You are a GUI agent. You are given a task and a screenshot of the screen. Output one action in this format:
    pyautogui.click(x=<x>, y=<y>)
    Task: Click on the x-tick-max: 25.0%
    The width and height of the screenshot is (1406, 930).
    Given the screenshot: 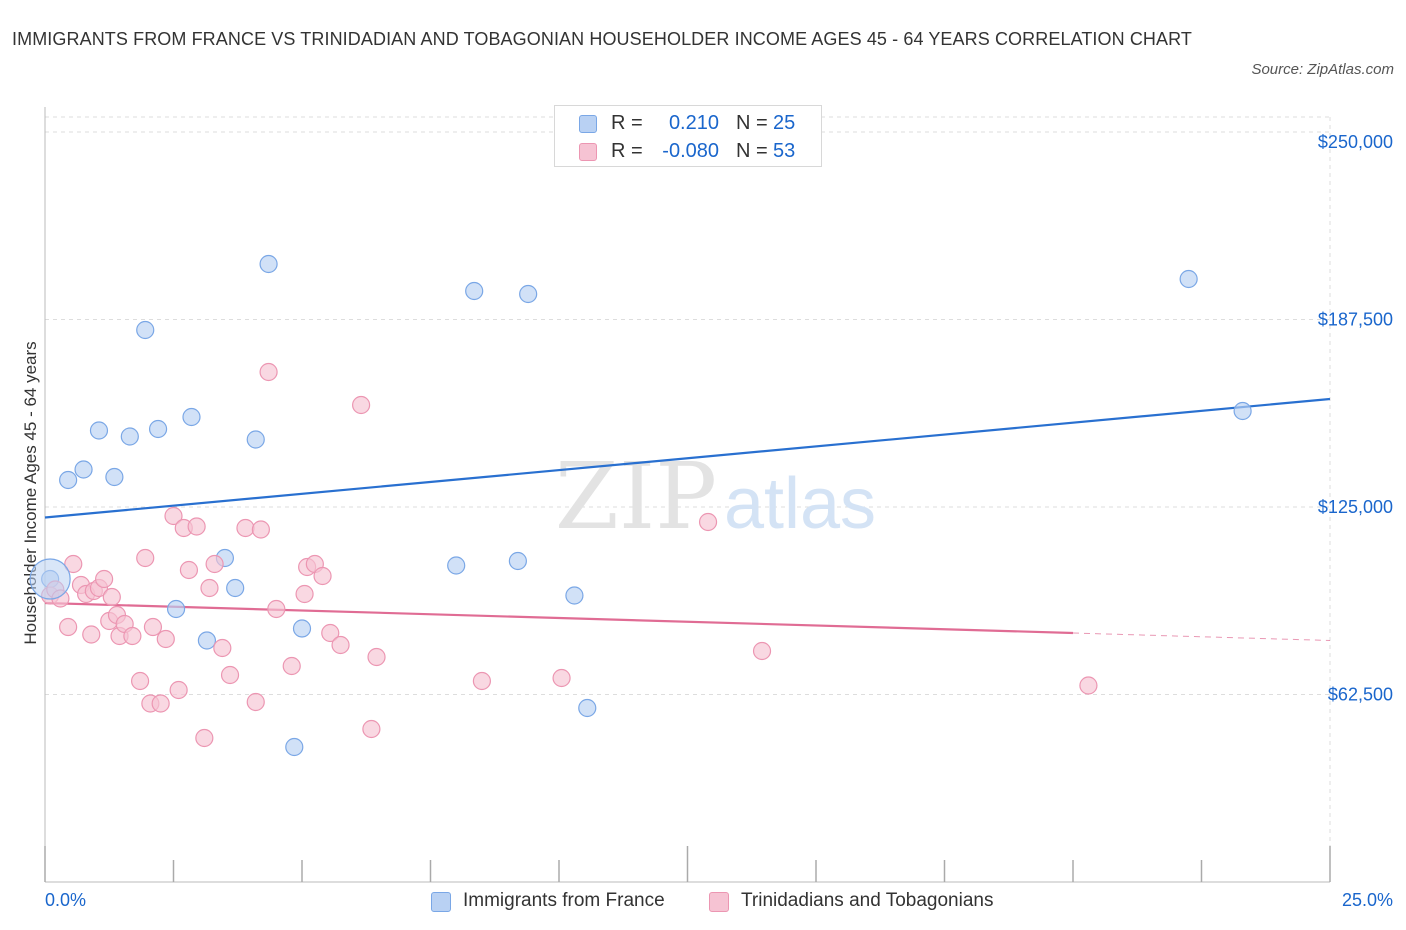 What is the action you would take?
    pyautogui.click(x=1367, y=900)
    